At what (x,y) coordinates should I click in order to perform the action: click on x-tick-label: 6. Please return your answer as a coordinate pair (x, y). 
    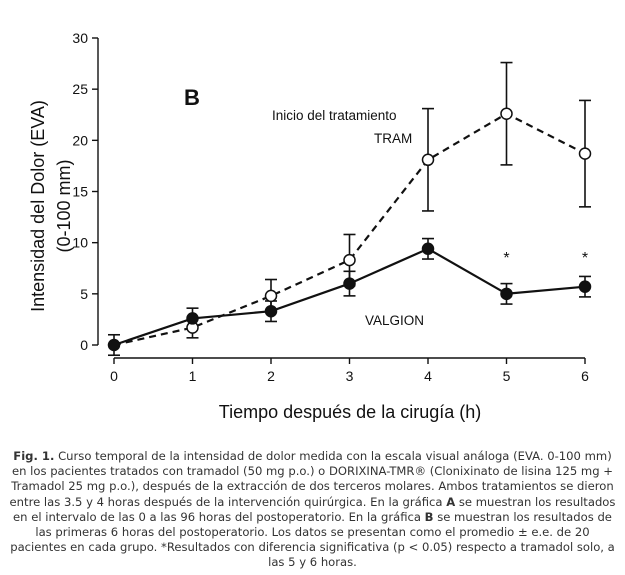
    Looking at the image, I should click on (585, 376).